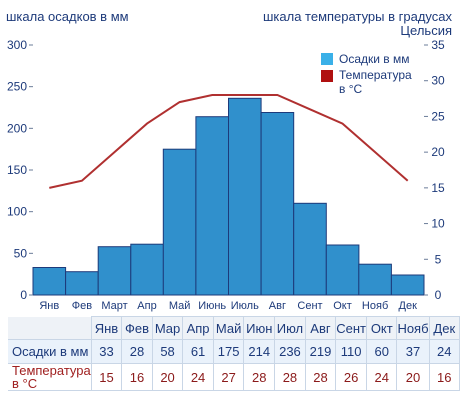 This screenshot has height=400, width=460. I want to click on legend-precip-swatch, so click(327, 59).